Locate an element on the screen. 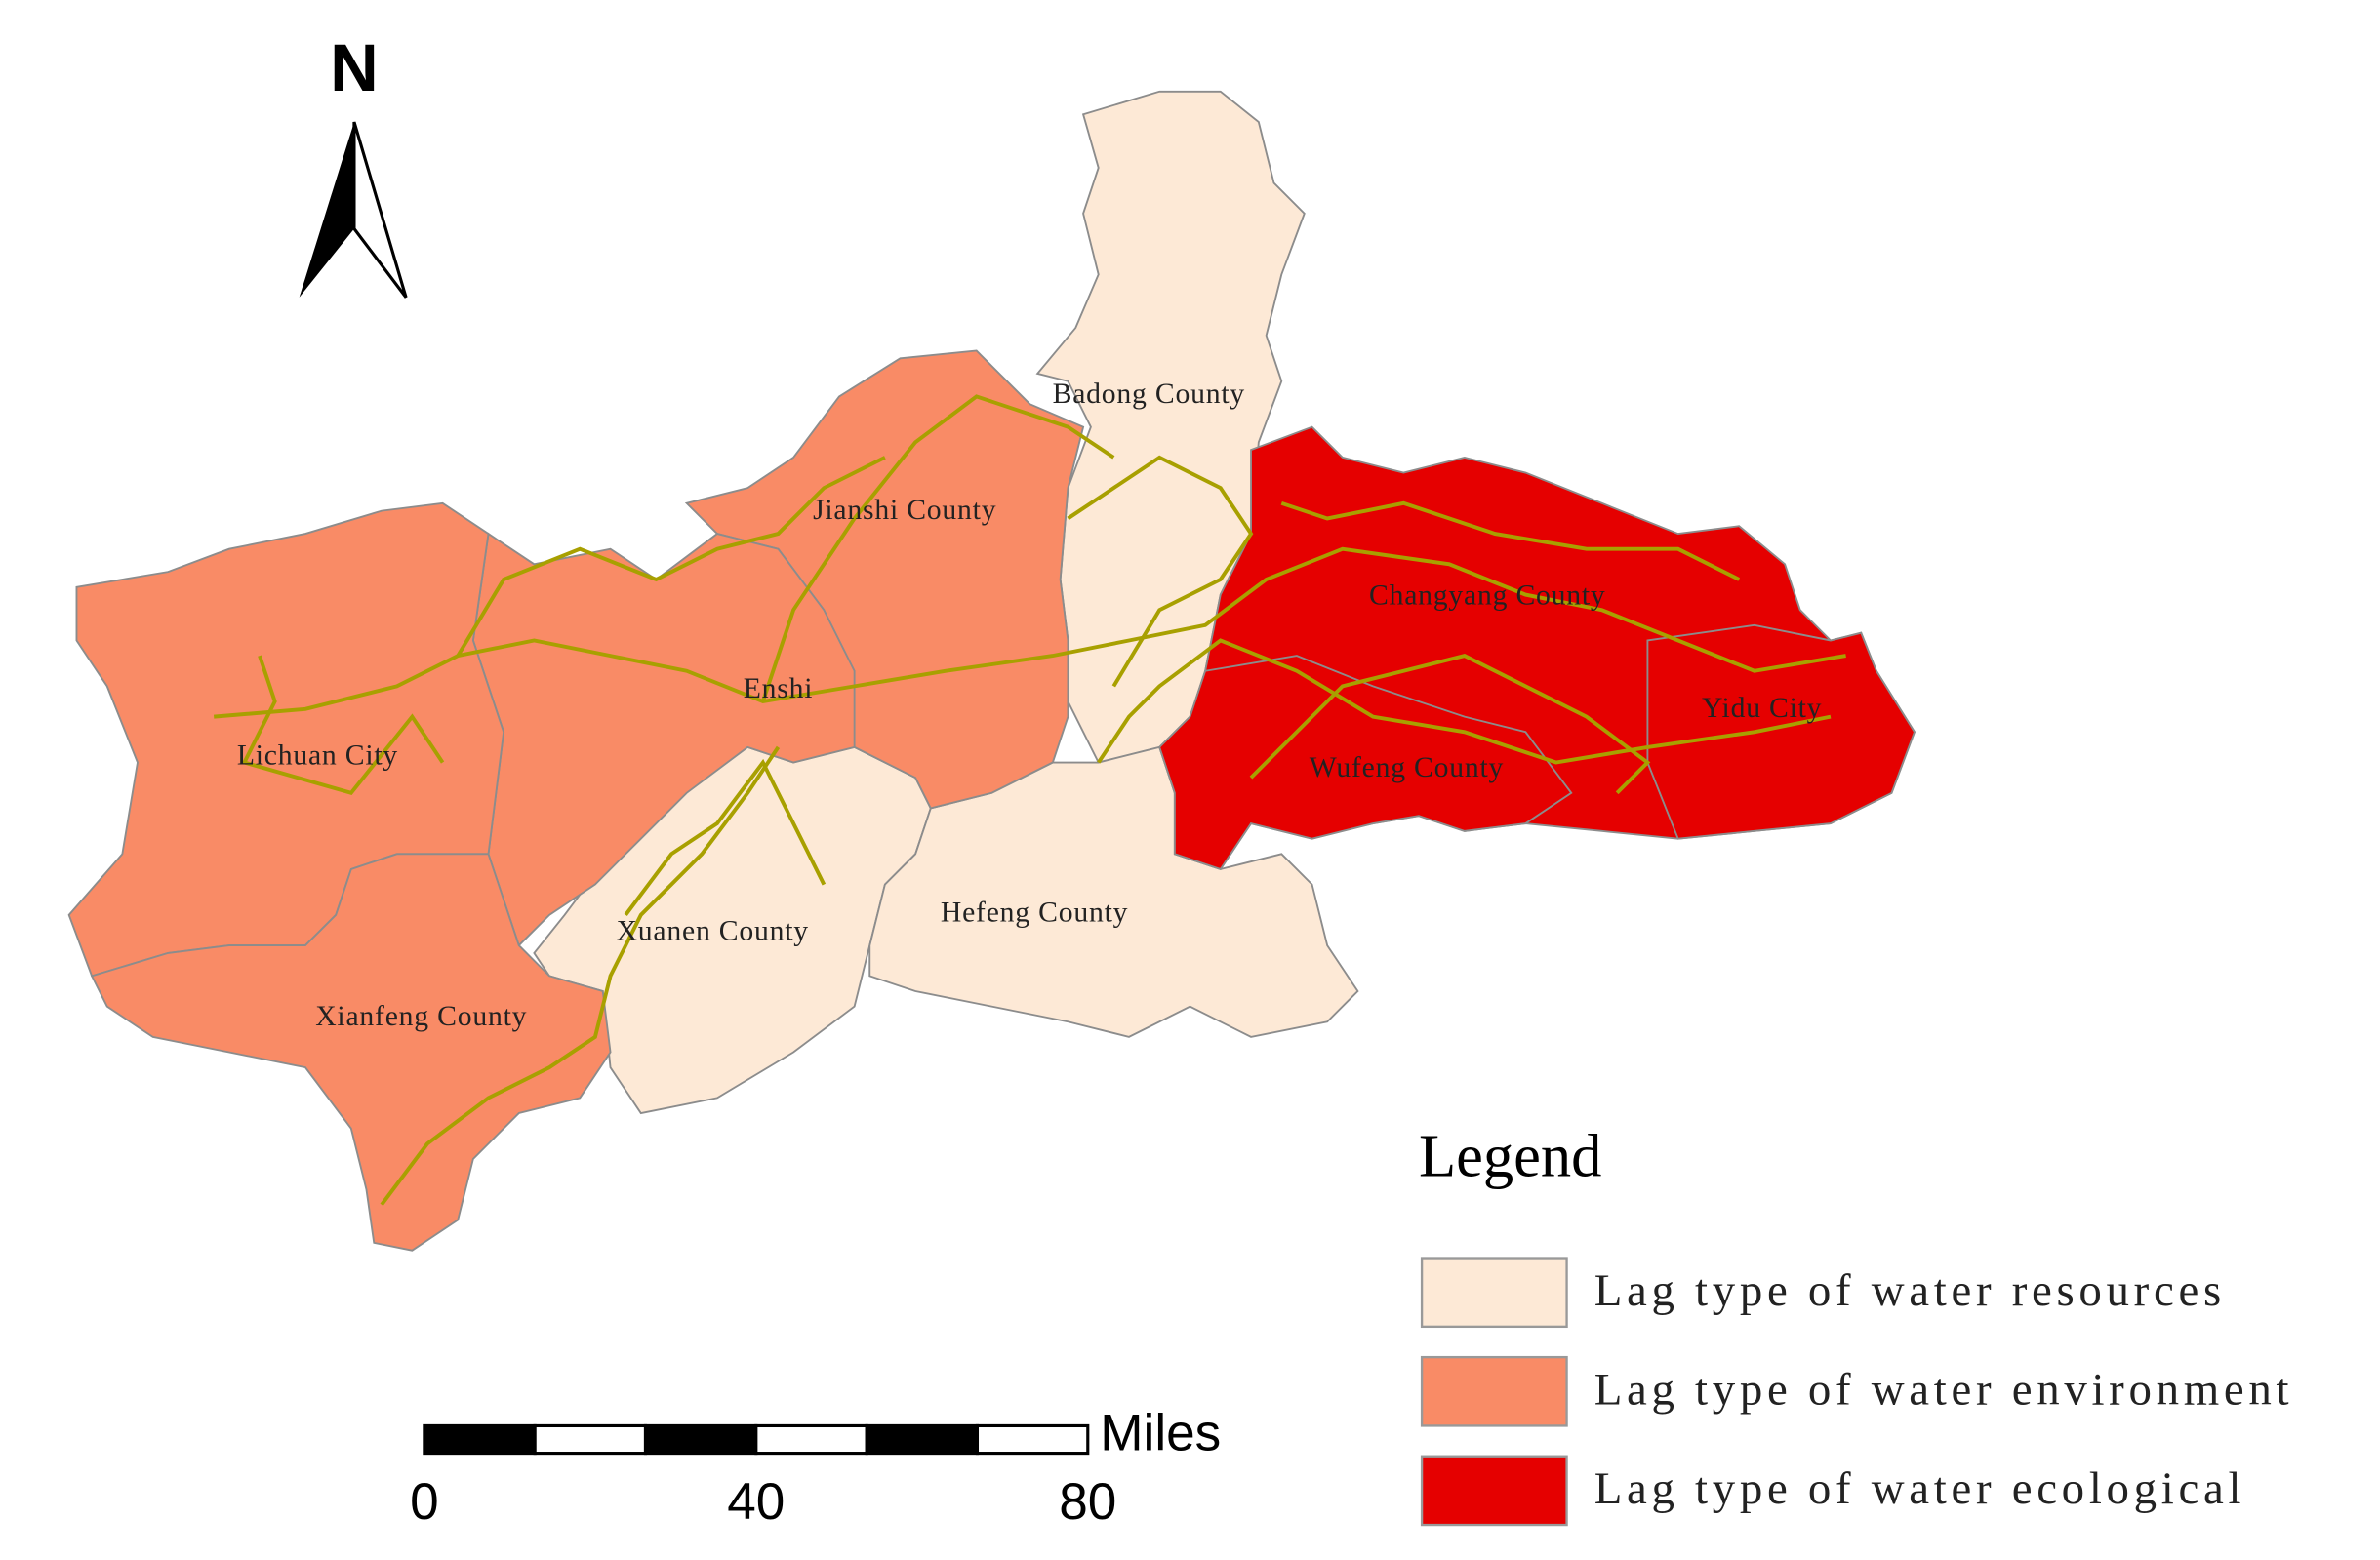 The image size is (2380, 1560). legend-label: Lag type of water ecological is located at coordinates (1919, 1488).